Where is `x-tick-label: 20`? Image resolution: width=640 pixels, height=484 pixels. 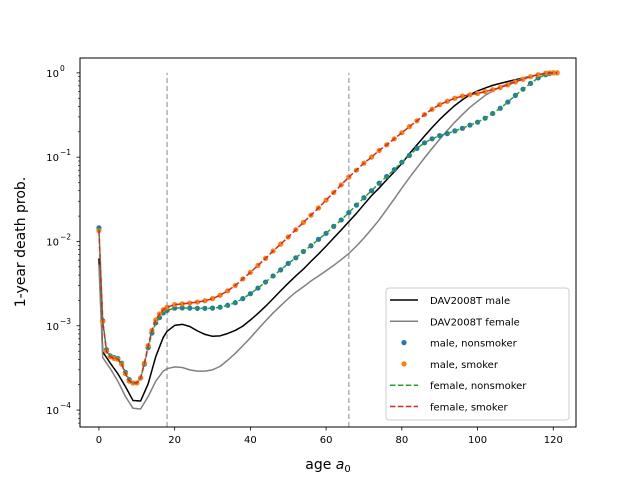
x-tick-label: 20 is located at coordinates (174, 440).